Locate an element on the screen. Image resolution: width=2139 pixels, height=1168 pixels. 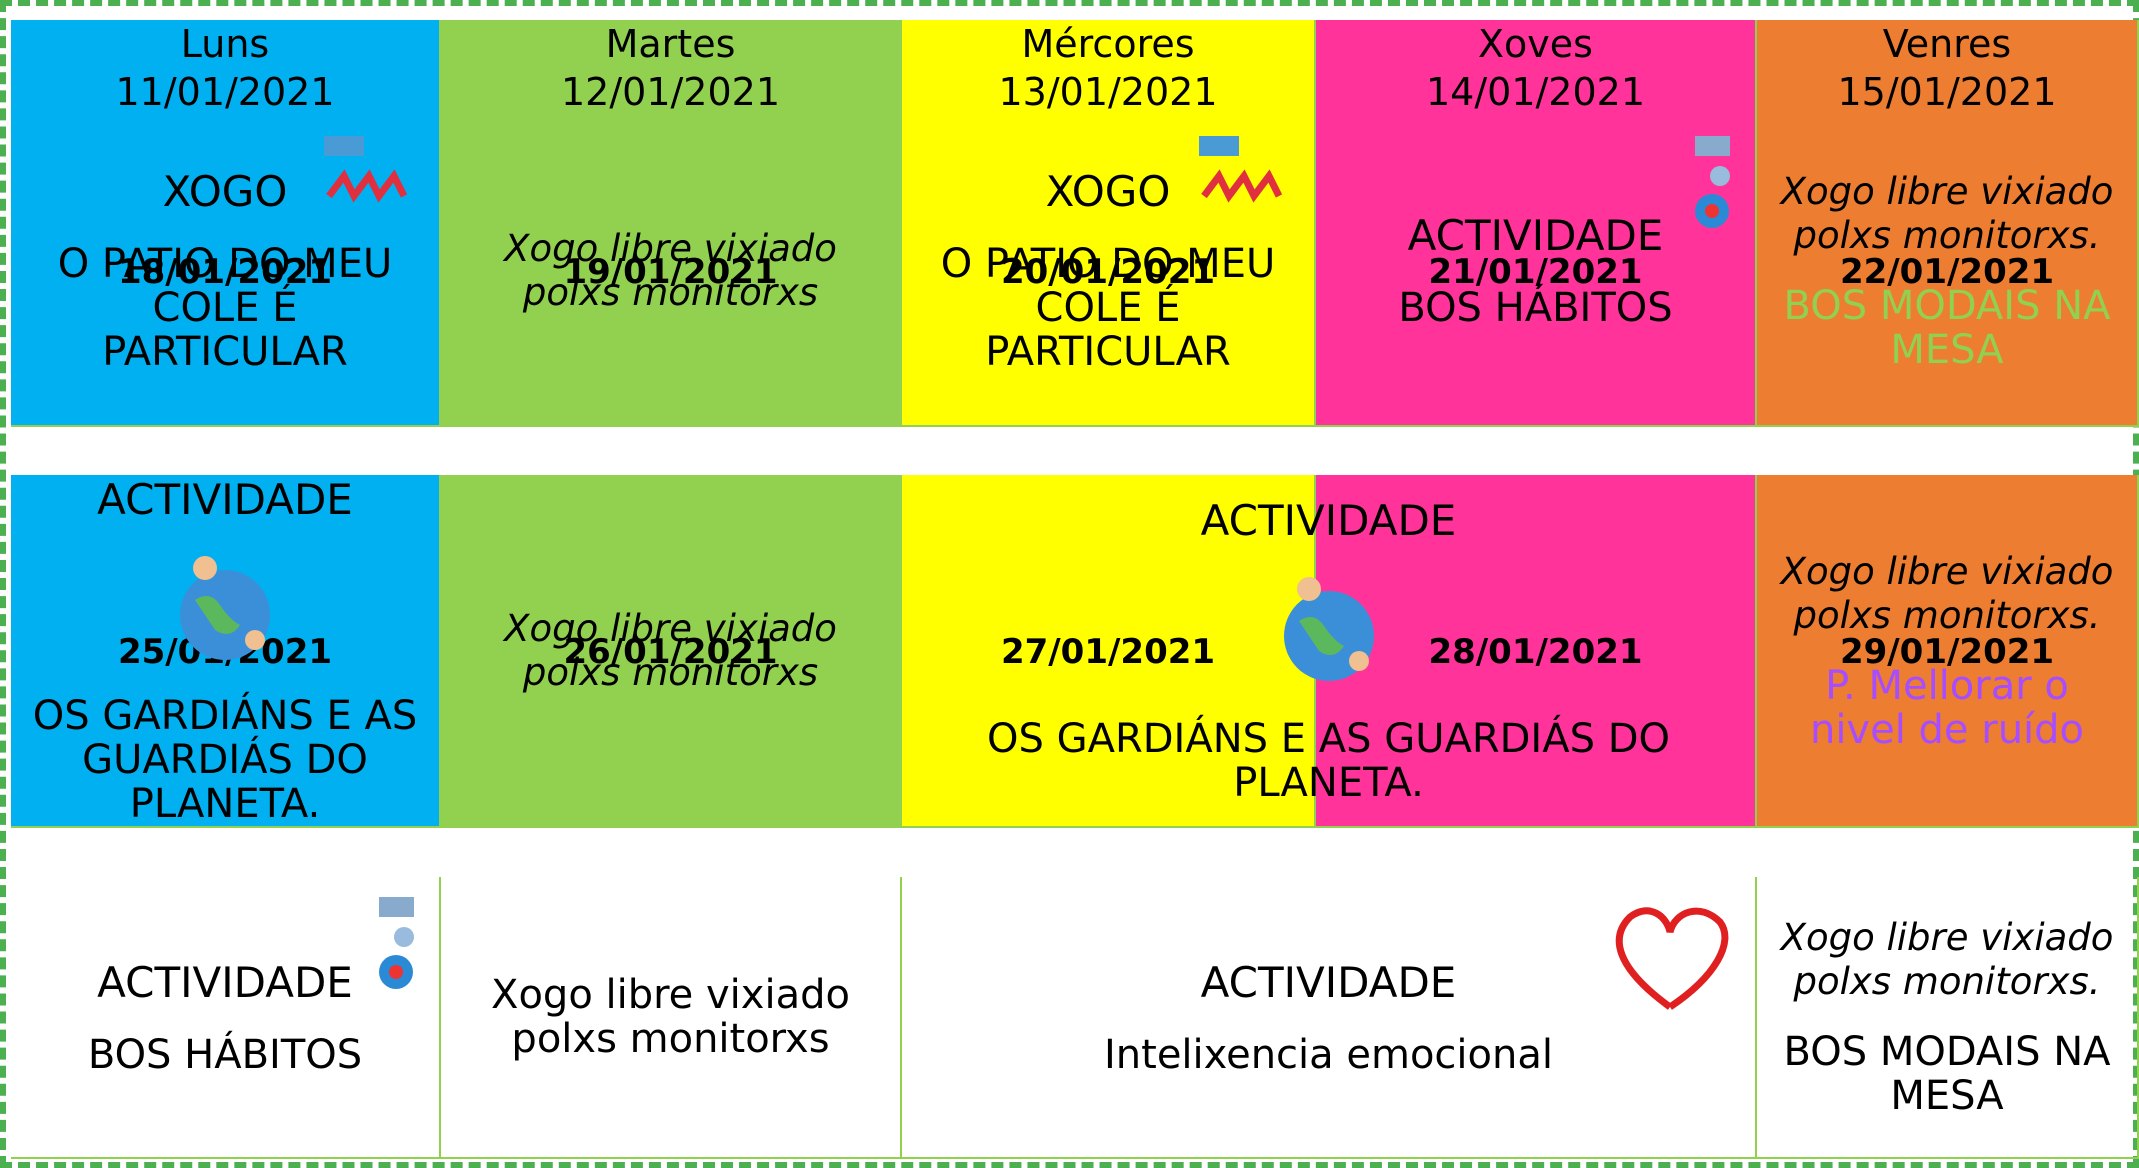
date-cell: 27/01/2021 is located at coordinates (1109, 651).